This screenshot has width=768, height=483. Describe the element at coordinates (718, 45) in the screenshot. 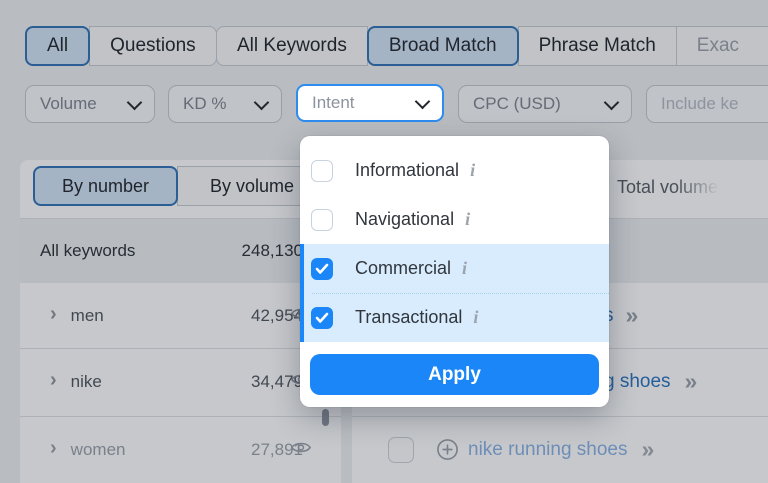

I see `tab-exact-match-label: Exac` at that location.